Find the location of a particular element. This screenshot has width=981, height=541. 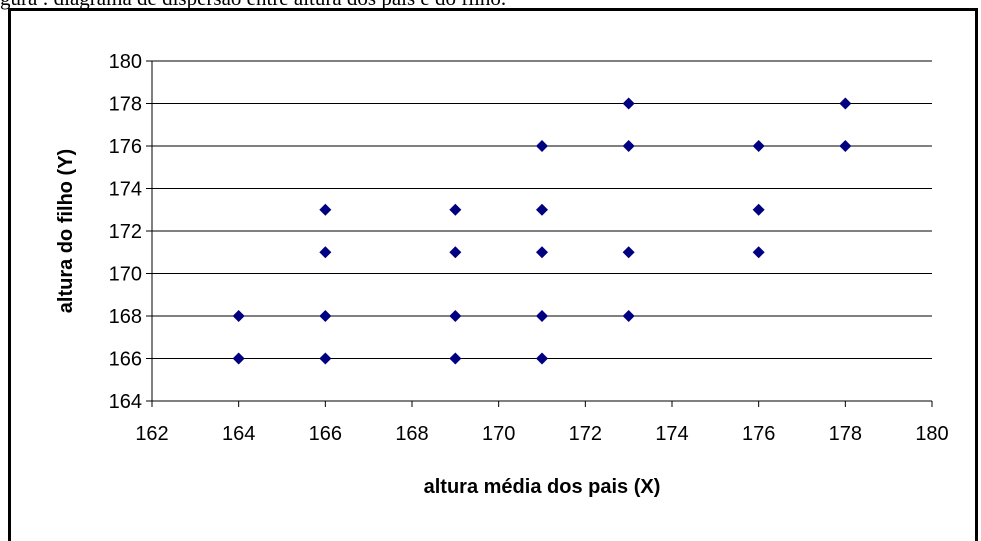

y-tick-label: 172 is located at coordinates (125, 232).